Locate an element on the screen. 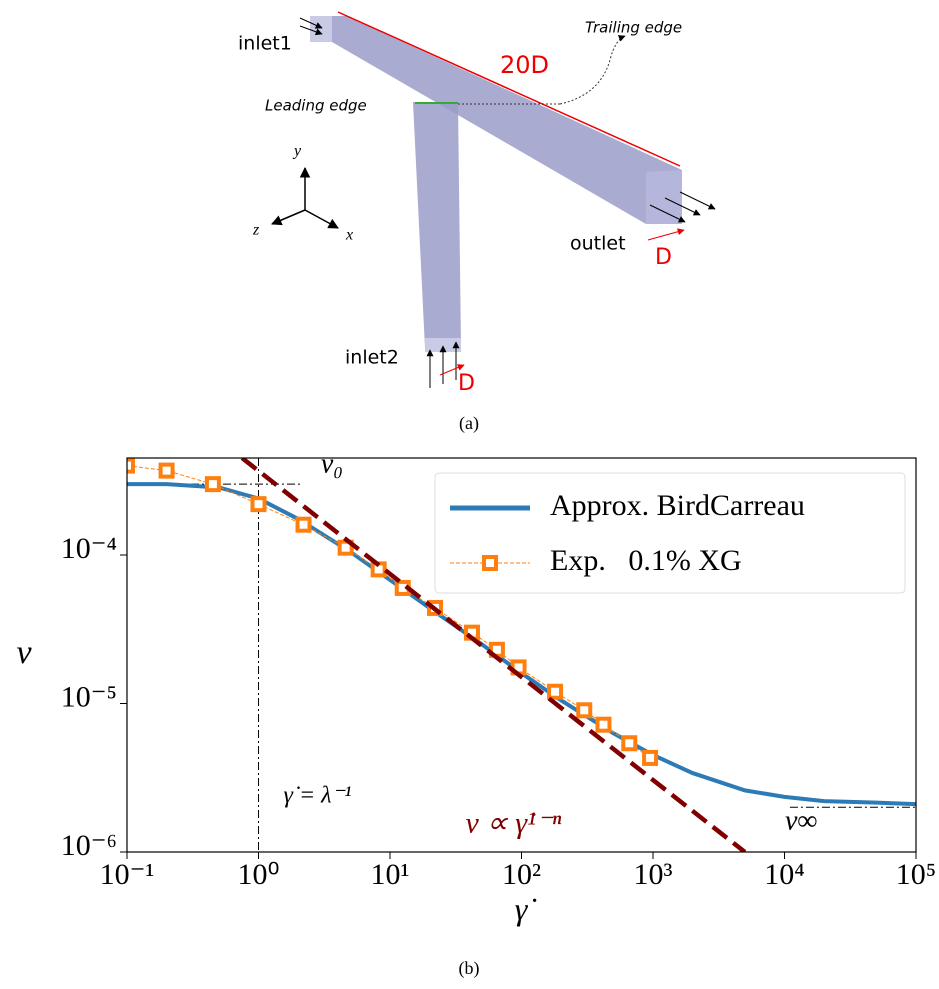 The image size is (939, 989). x-tick-label: 10⁻¹ is located at coordinates (127, 874).